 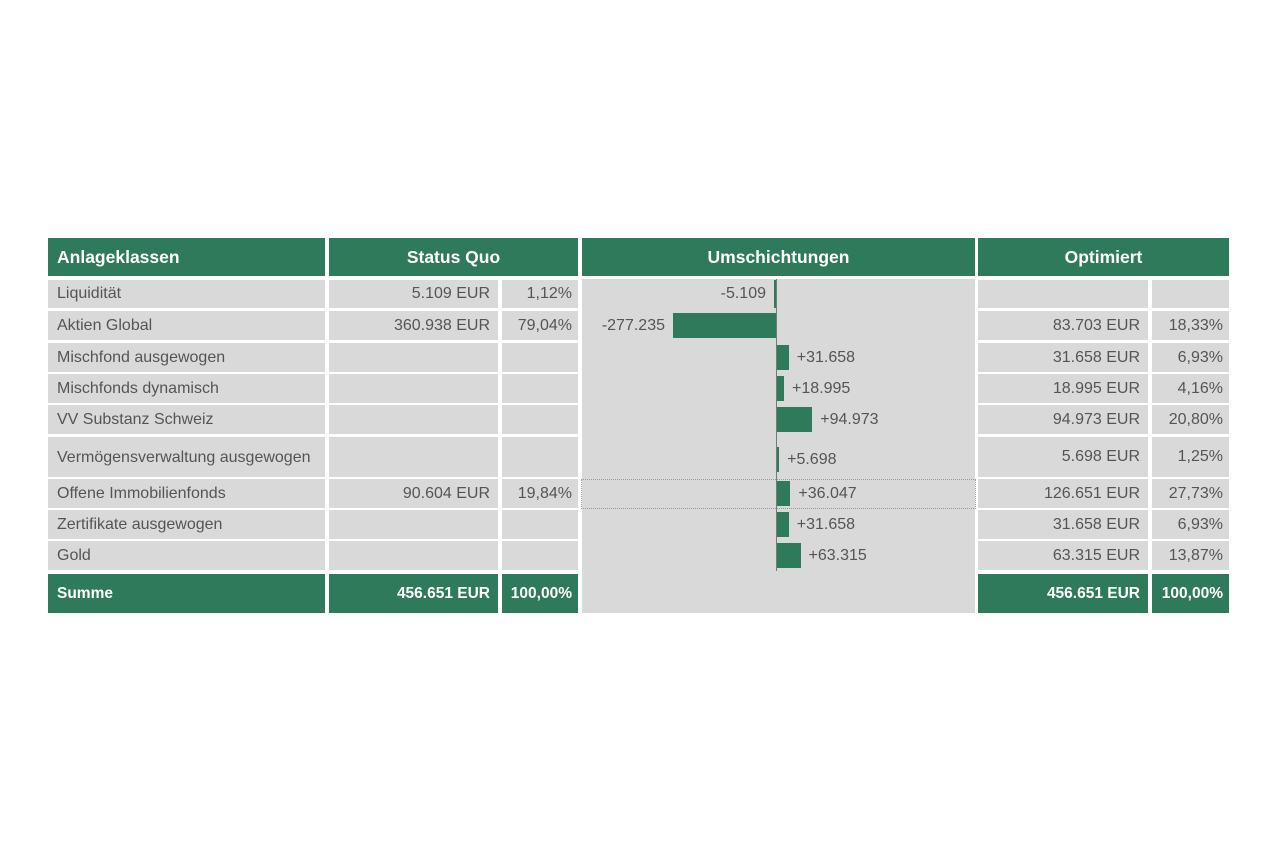 What do you see at coordinates (1190, 419) in the screenshot?
I see `optimized-percent: 20,80%` at bounding box center [1190, 419].